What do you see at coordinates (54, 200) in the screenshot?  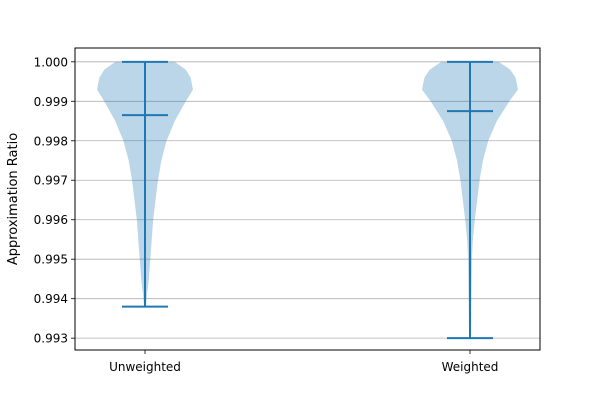 I see `y-axis: 0.993 0.994 0.995 0.996 0.997 0.998 0.999 1.000` at bounding box center [54, 200].